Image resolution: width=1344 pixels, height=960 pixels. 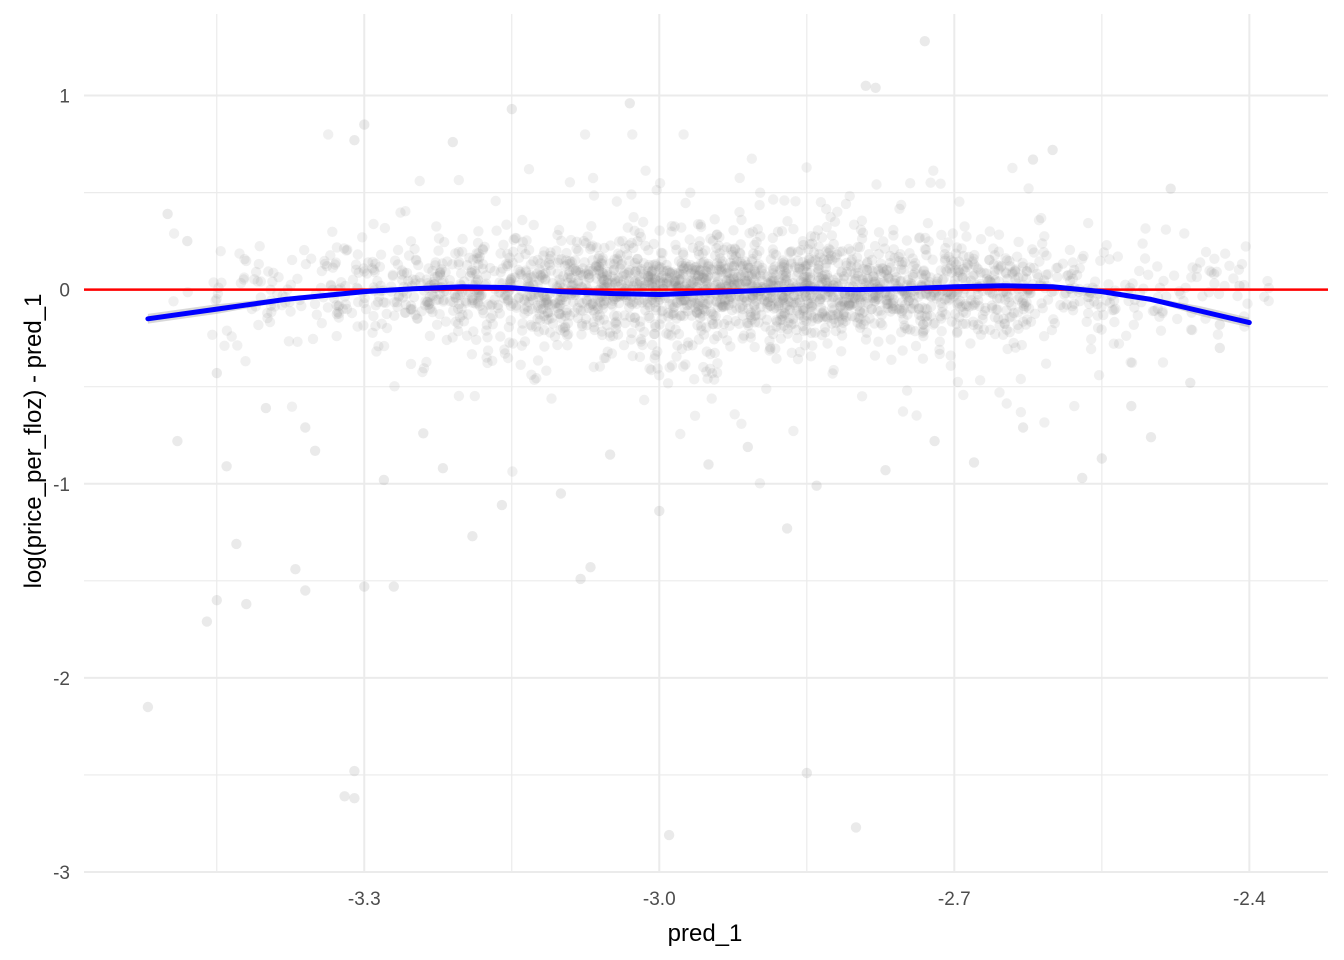 I want to click on y-tick-labels: -3-2-101, so click(x=61, y=485).